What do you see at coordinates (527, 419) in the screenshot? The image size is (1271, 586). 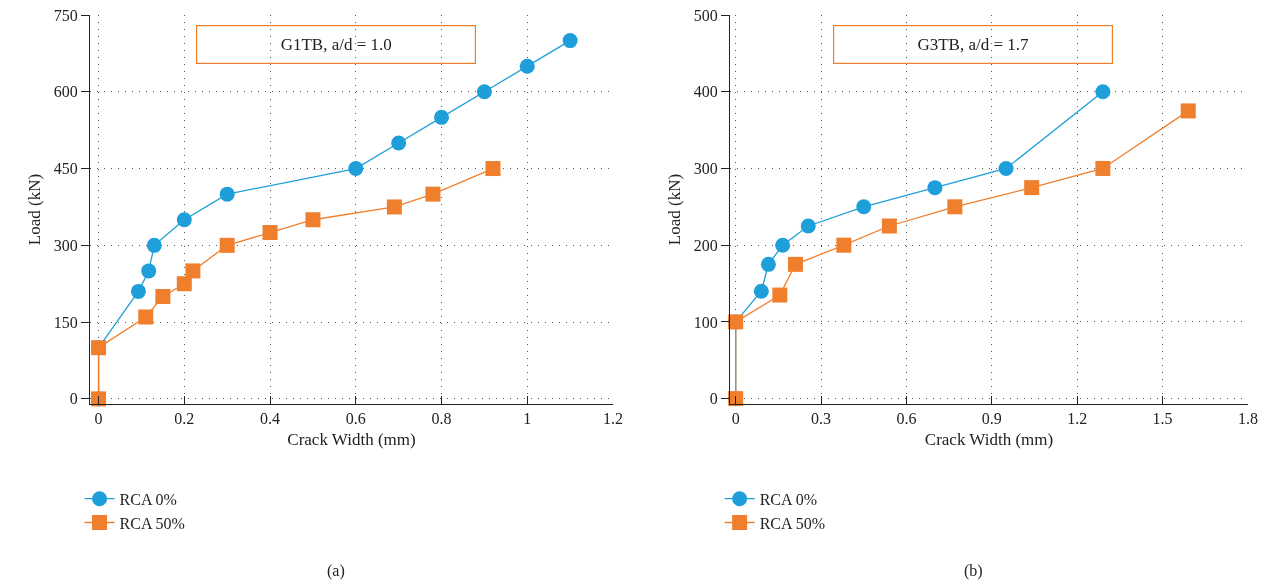 I see `x-tick-label: 1` at bounding box center [527, 419].